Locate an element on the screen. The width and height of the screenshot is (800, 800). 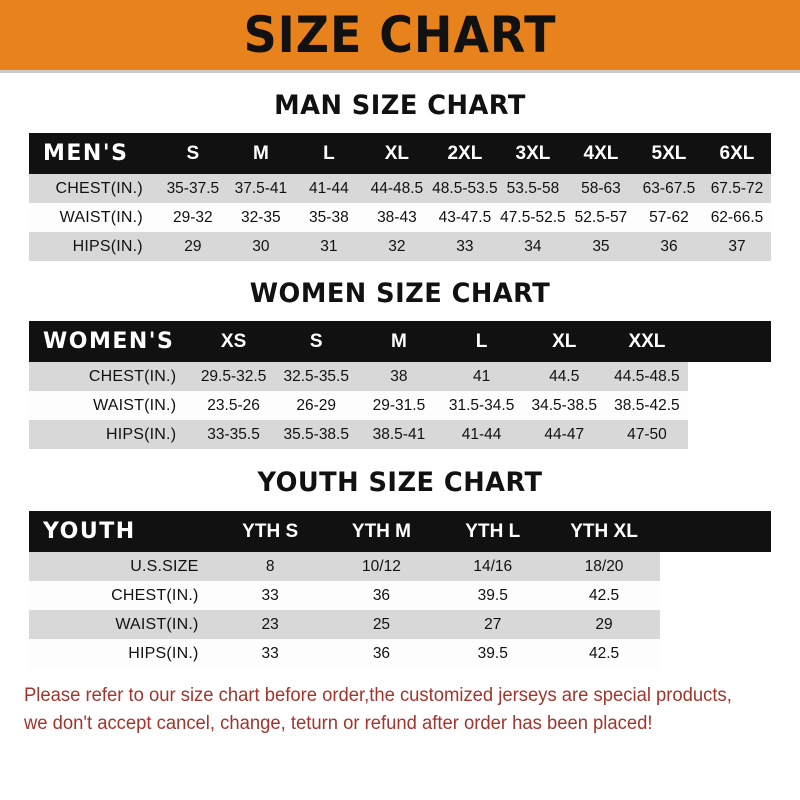
men-measurement-cell: 53.5-58 is located at coordinates (532, 188).